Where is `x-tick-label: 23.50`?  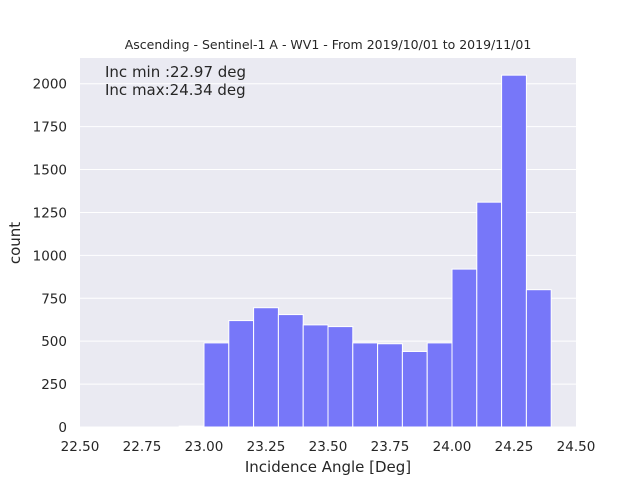 x-tick-label: 23.50 is located at coordinates (328, 447).